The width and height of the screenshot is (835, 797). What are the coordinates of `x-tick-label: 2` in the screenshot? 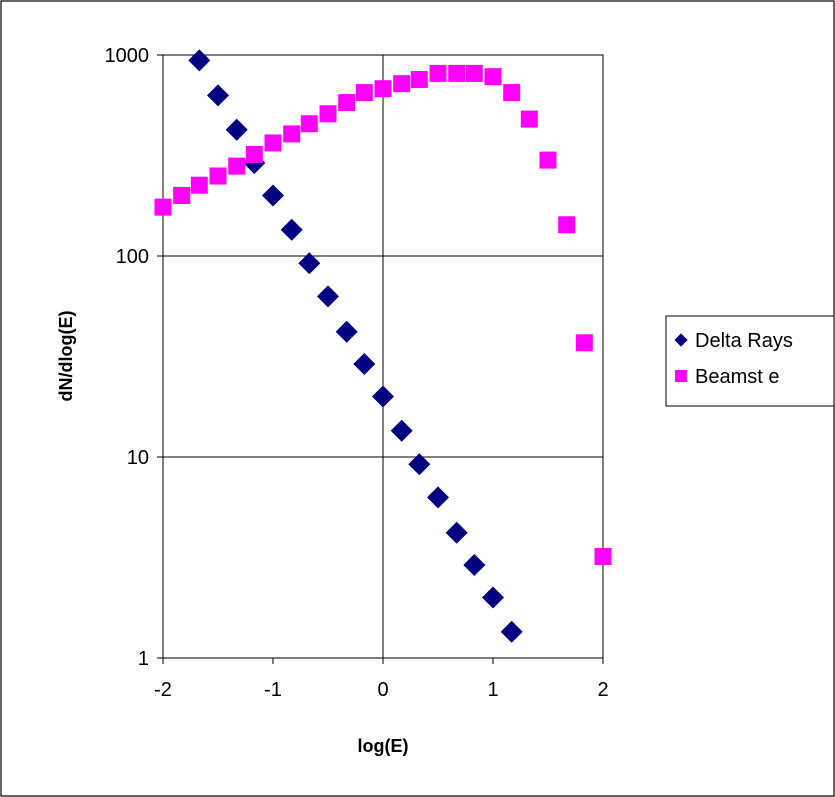 It's located at (602, 690).